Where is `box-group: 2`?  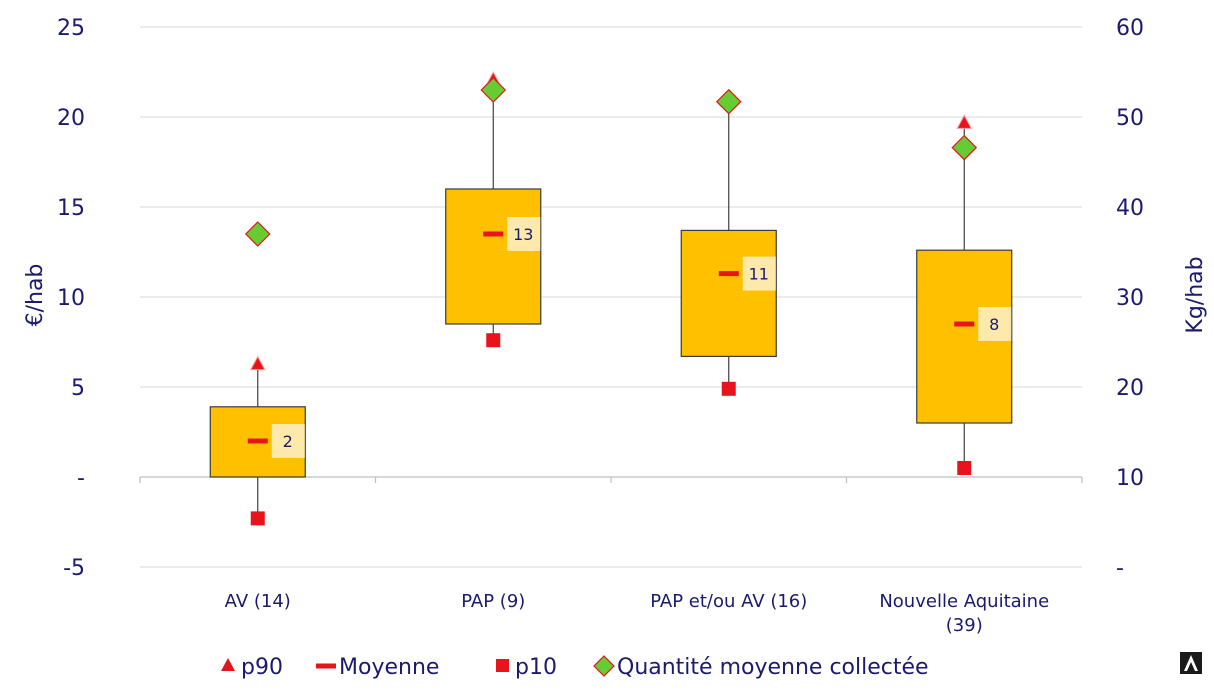 box-group: 2 is located at coordinates (257, 373).